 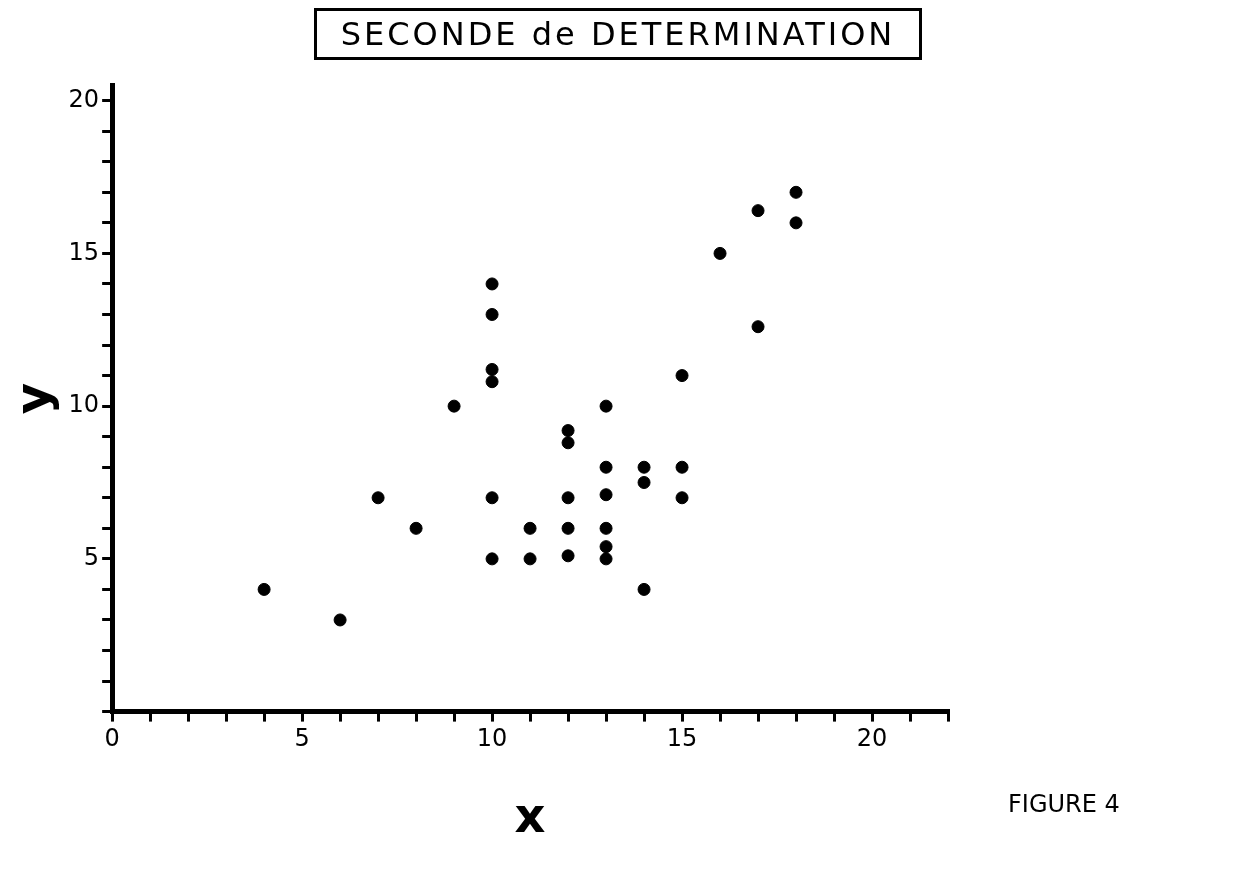 What do you see at coordinates (91, 557) in the screenshot?
I see `y-tick-label: 5` at bounding box center [91, 557].